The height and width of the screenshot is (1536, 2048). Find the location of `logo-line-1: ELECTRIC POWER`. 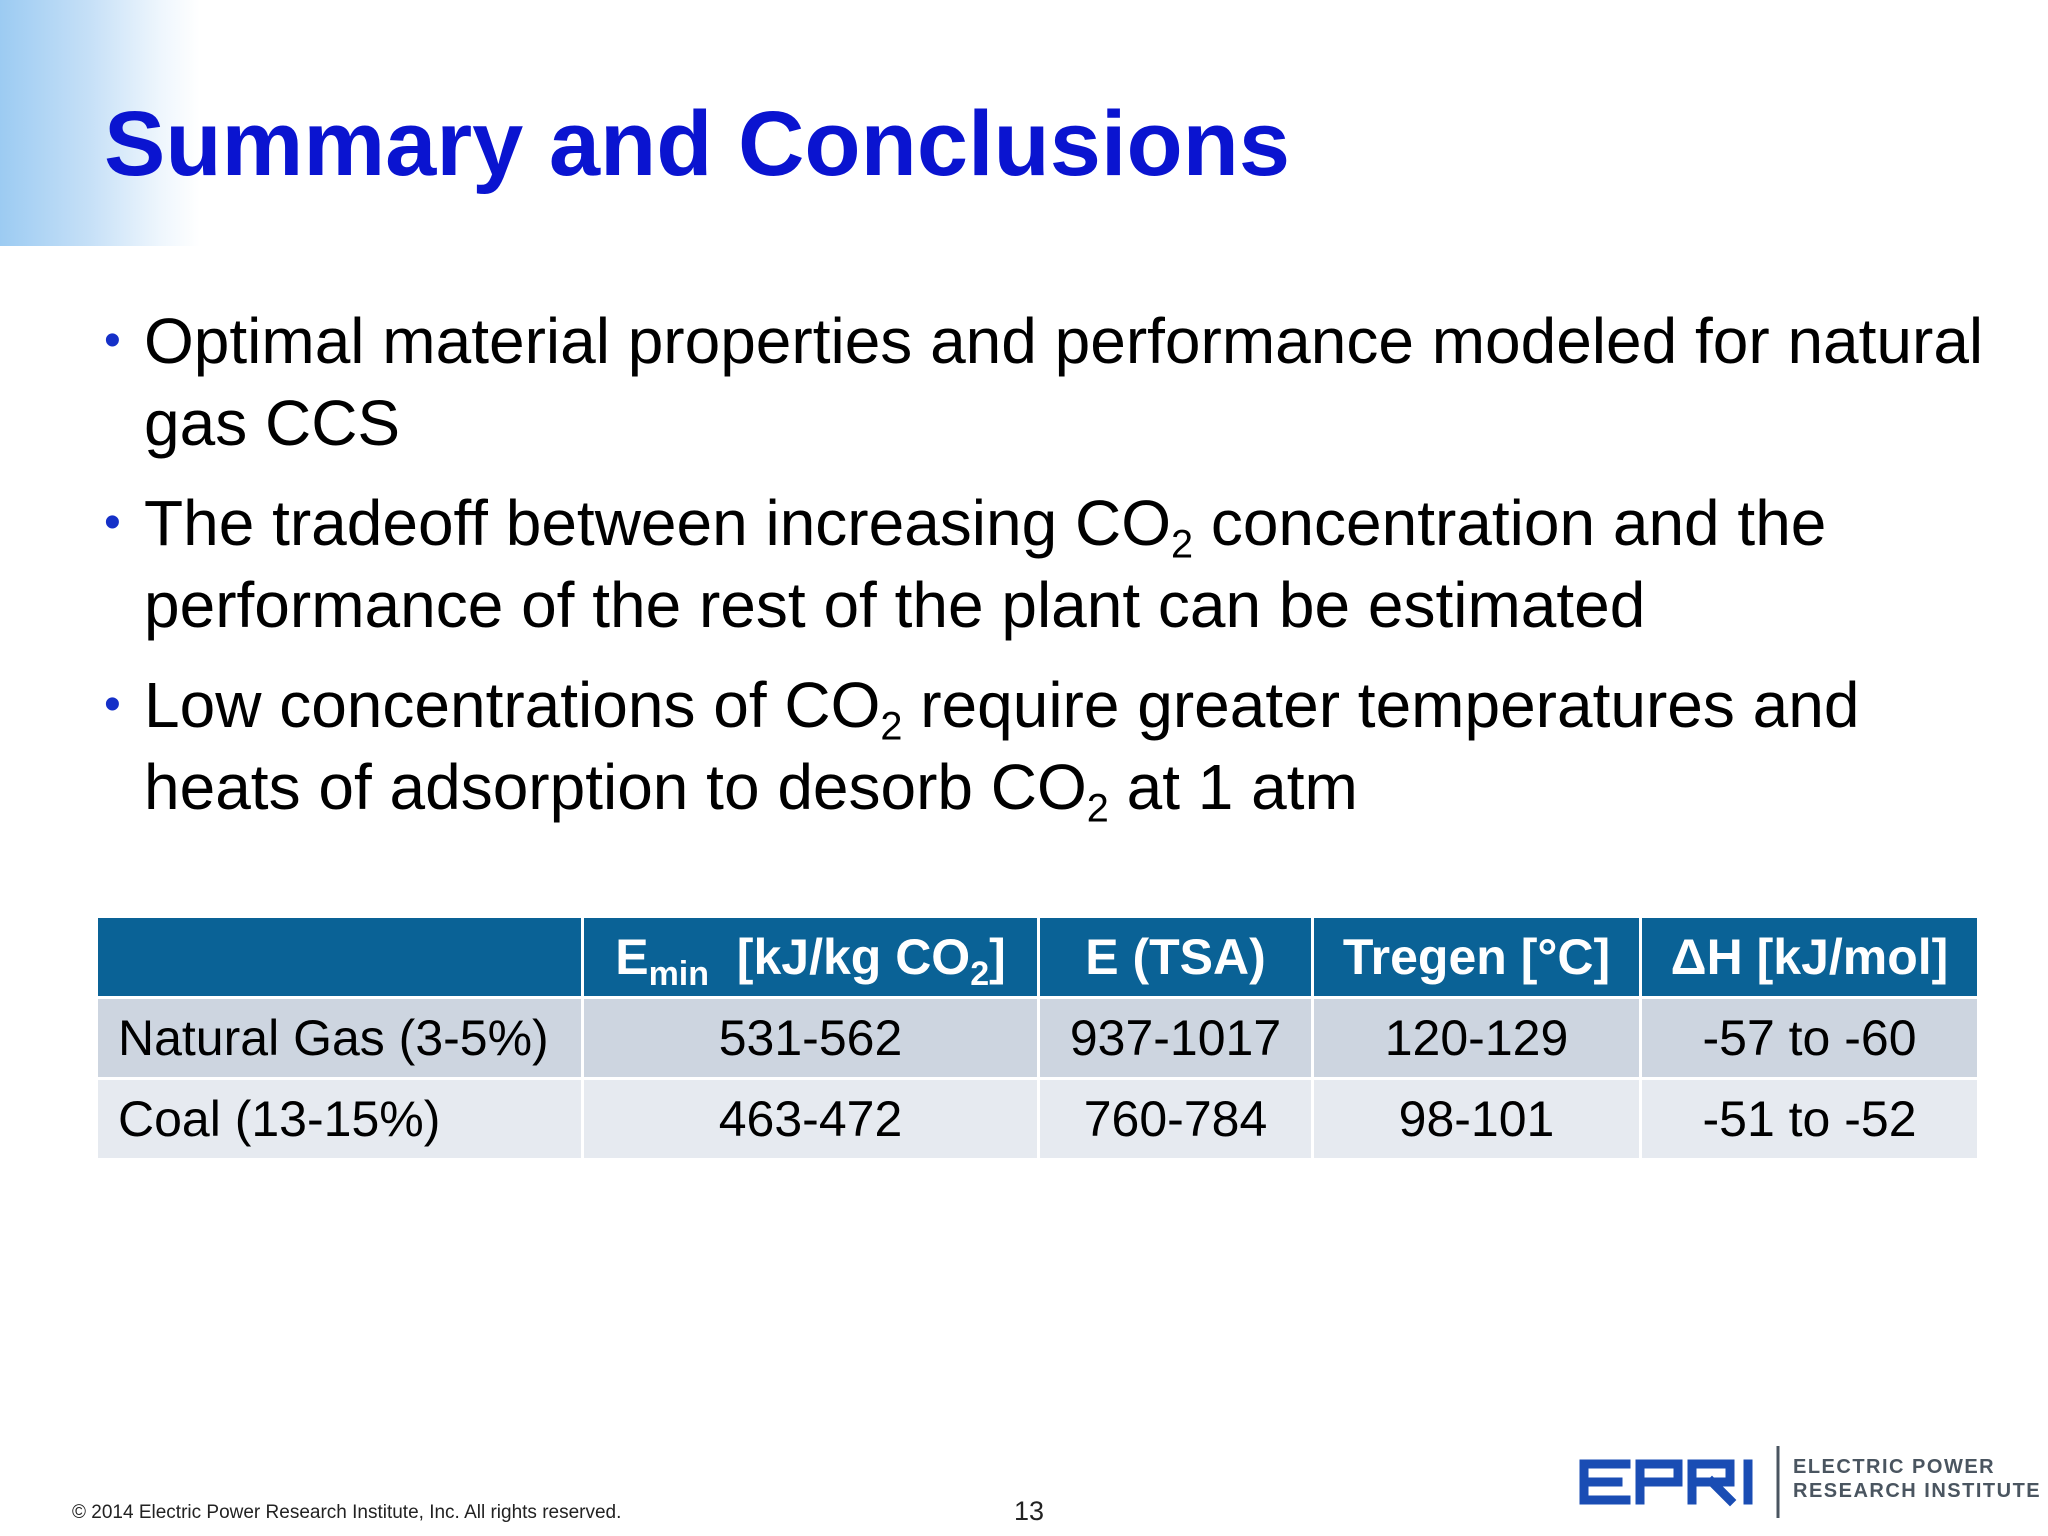

logo-line-1: ELECTRIC POWER is located at coordinates (1894, 1467).